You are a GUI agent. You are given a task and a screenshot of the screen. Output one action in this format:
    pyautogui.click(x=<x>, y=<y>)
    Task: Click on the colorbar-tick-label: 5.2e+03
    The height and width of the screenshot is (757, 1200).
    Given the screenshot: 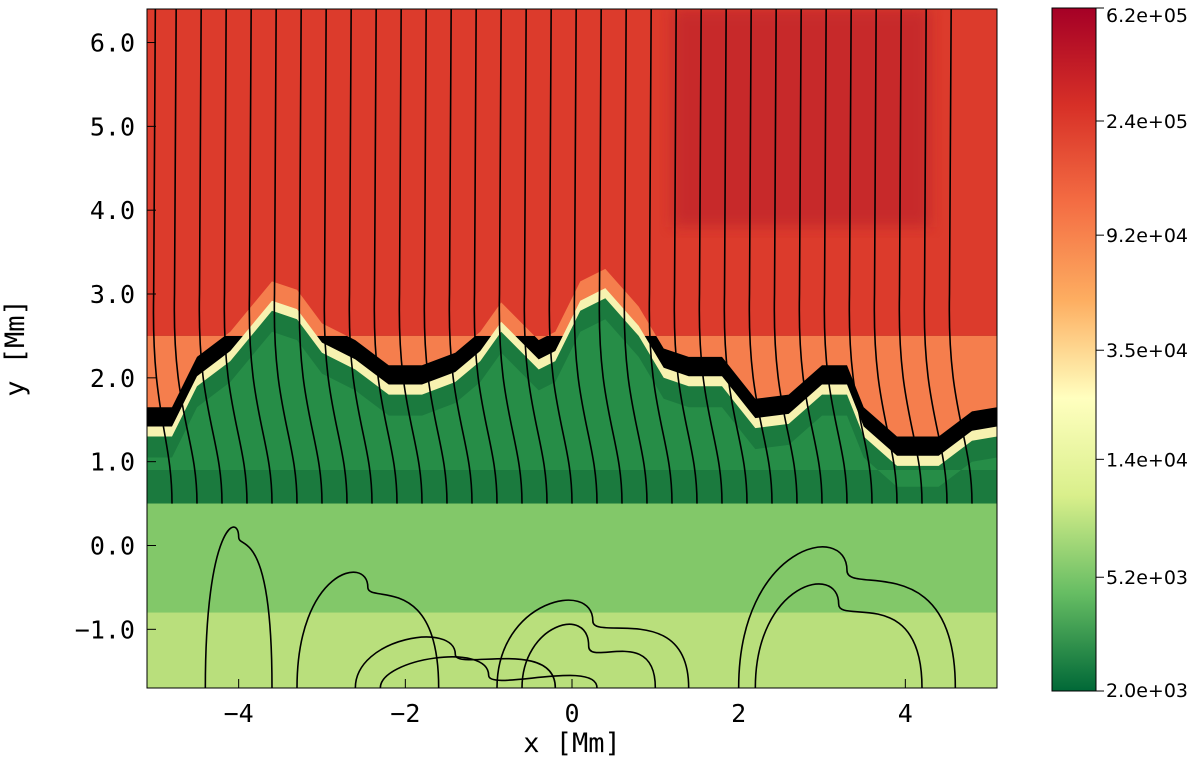 What is the action you would take?
    pyautogui.click(x=1147, y=578)
    